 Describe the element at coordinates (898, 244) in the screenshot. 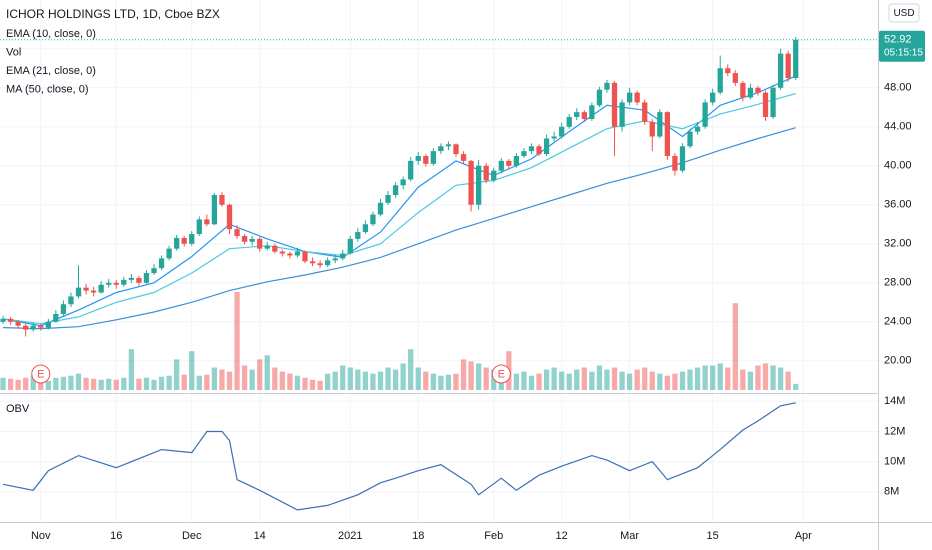

I see `y-tick-label: 32.00` at that location.